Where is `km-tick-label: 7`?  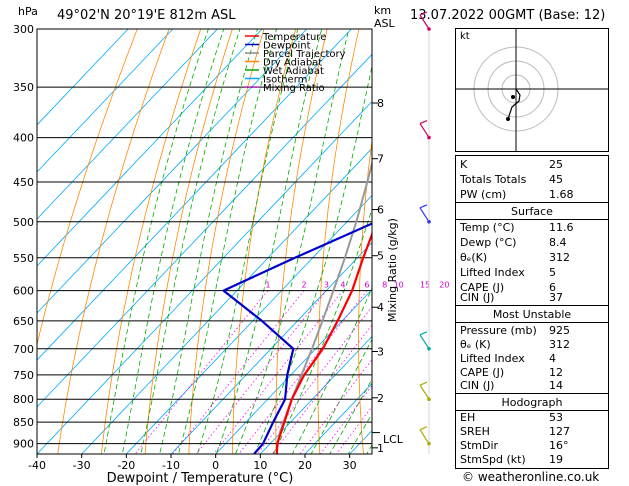
km-tick-label: 7 is located at coordinates (380, 159).